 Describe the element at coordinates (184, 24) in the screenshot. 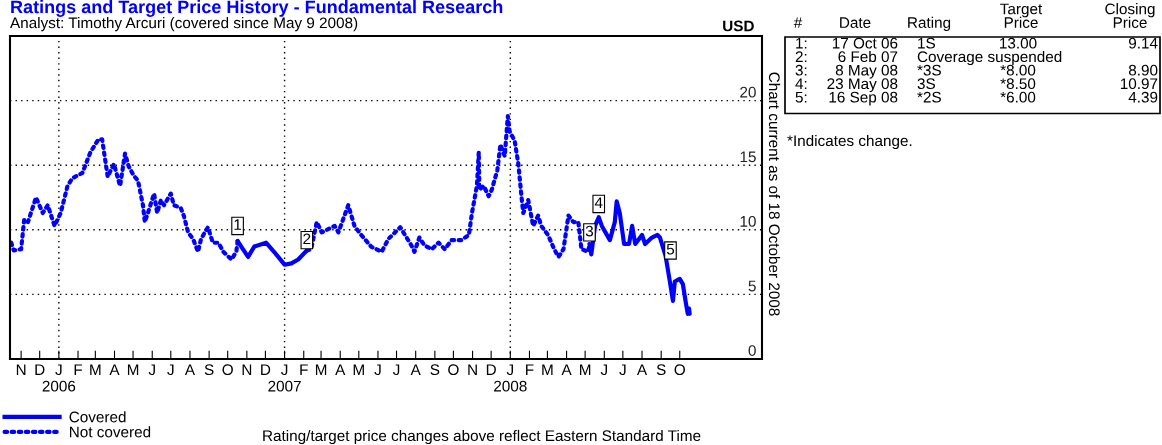

I see `chart-subtitle: Analyst: Timothy Arcuri (covered since May 9 2008)` at that location.